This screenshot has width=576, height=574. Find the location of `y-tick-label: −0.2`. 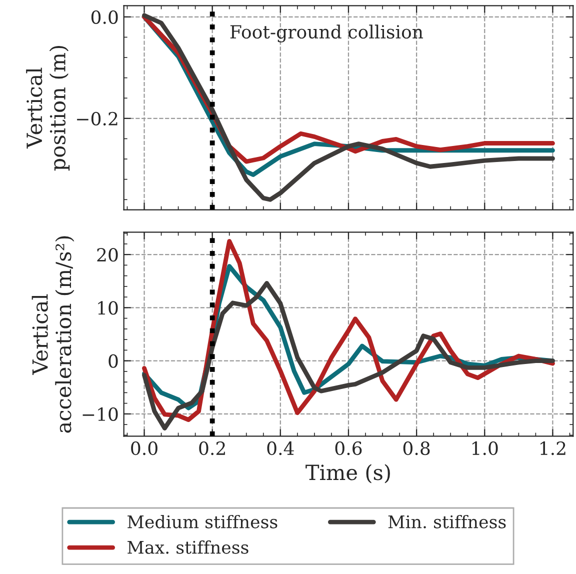

y-tick-label: −0.2 is located at coordinates (97, 119).